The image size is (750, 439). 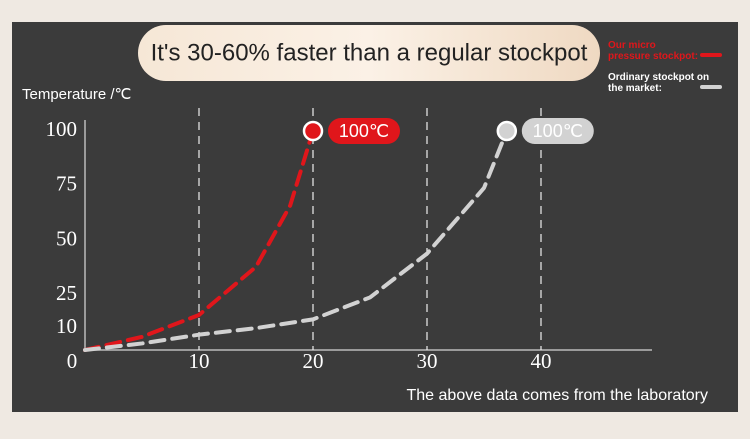 I want to click on x-tick-label: 40, so click(x=541, y=361).